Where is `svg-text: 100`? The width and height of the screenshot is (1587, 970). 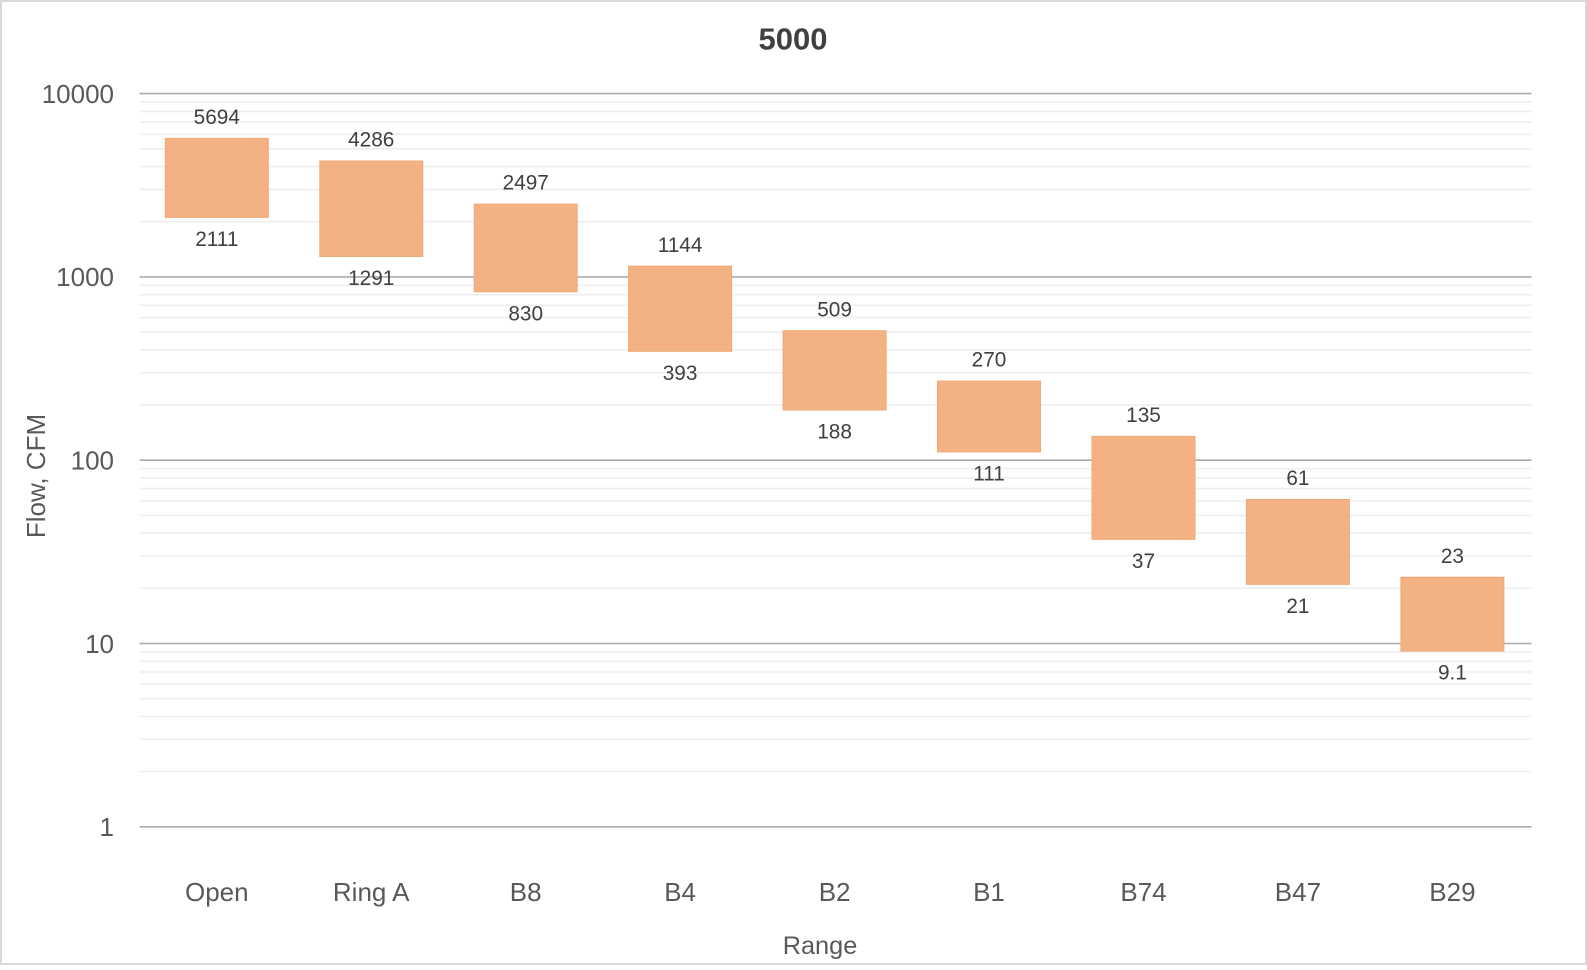 svg-text: 100 is located at coordinates (92, 461).